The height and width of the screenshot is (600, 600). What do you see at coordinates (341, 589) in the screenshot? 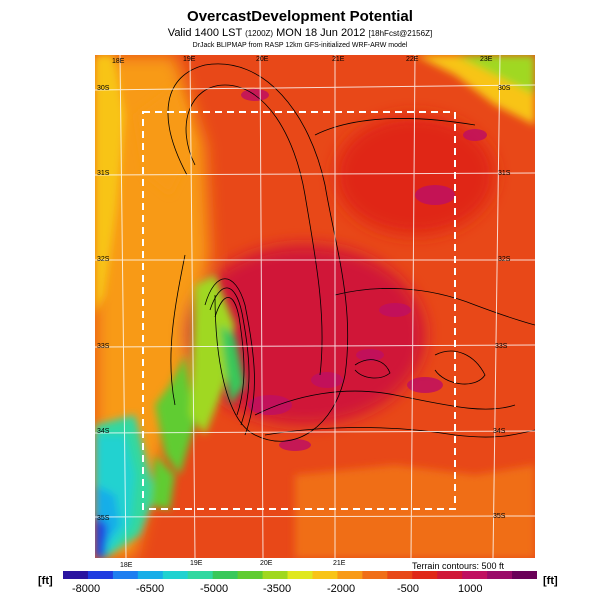
I see `colorbar-label: -2000` at bounding box center [341, 589].